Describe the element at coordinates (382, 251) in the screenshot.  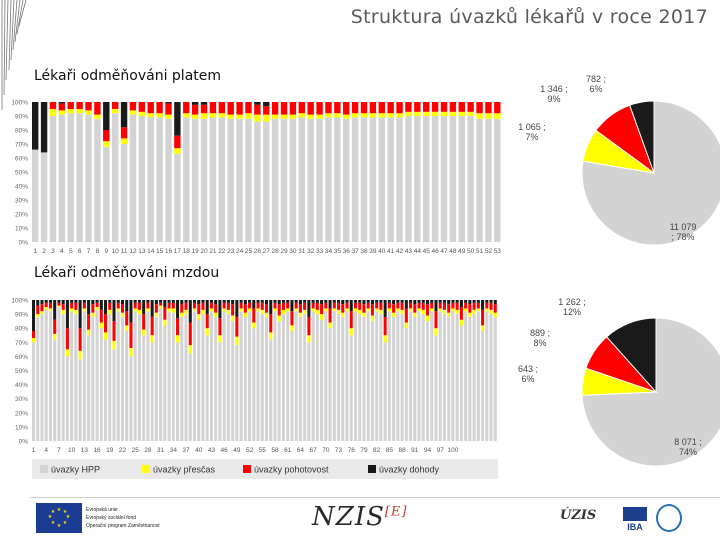
I see `x-tick-label: 40` at that location.